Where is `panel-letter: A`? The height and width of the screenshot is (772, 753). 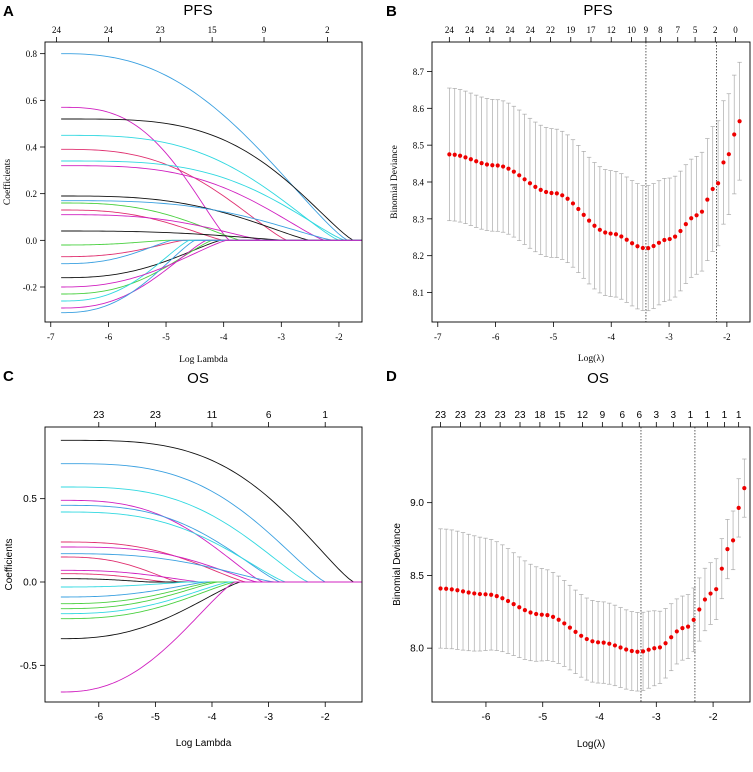
panel-letter: A is located at coordinates (8, 11).